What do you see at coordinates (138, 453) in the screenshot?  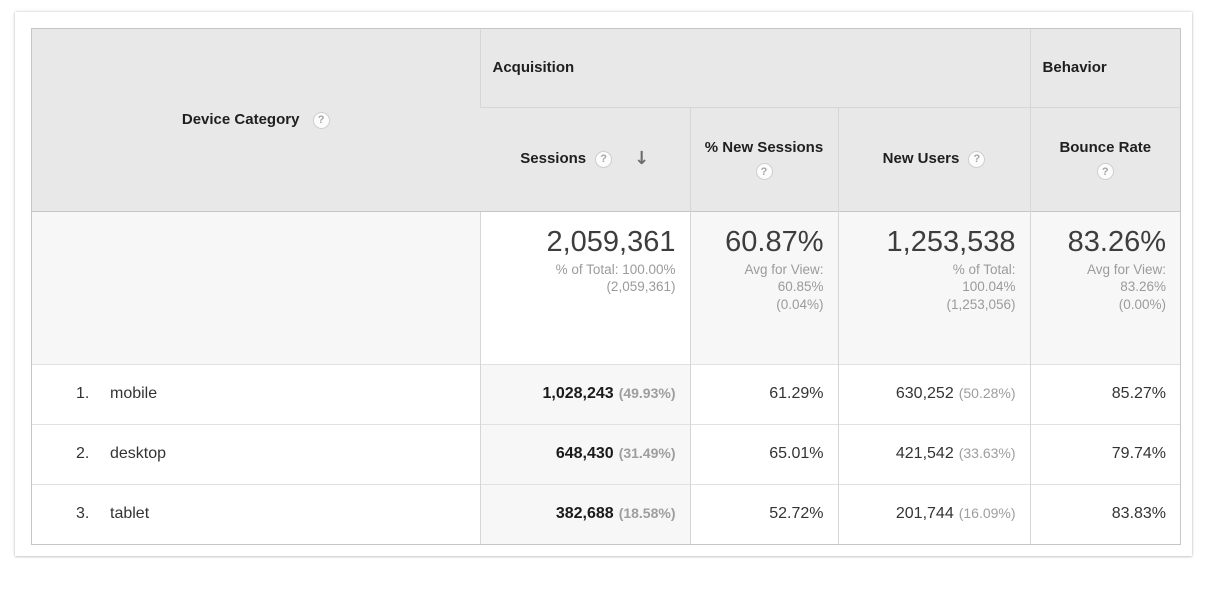 I see `device-category-value: desktop` at bounding box center [138, 453].